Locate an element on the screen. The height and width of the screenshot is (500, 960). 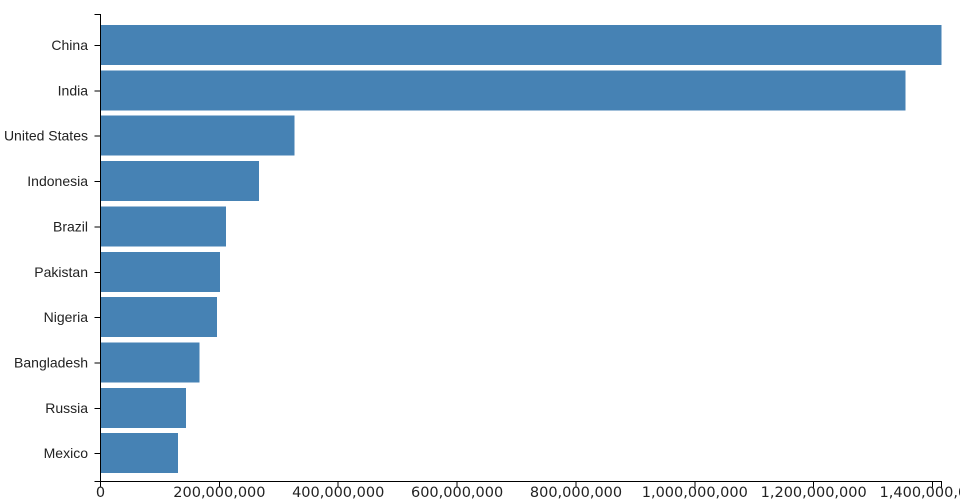
y-tick-label-russia: Russia is located at coordinates (66, 408).